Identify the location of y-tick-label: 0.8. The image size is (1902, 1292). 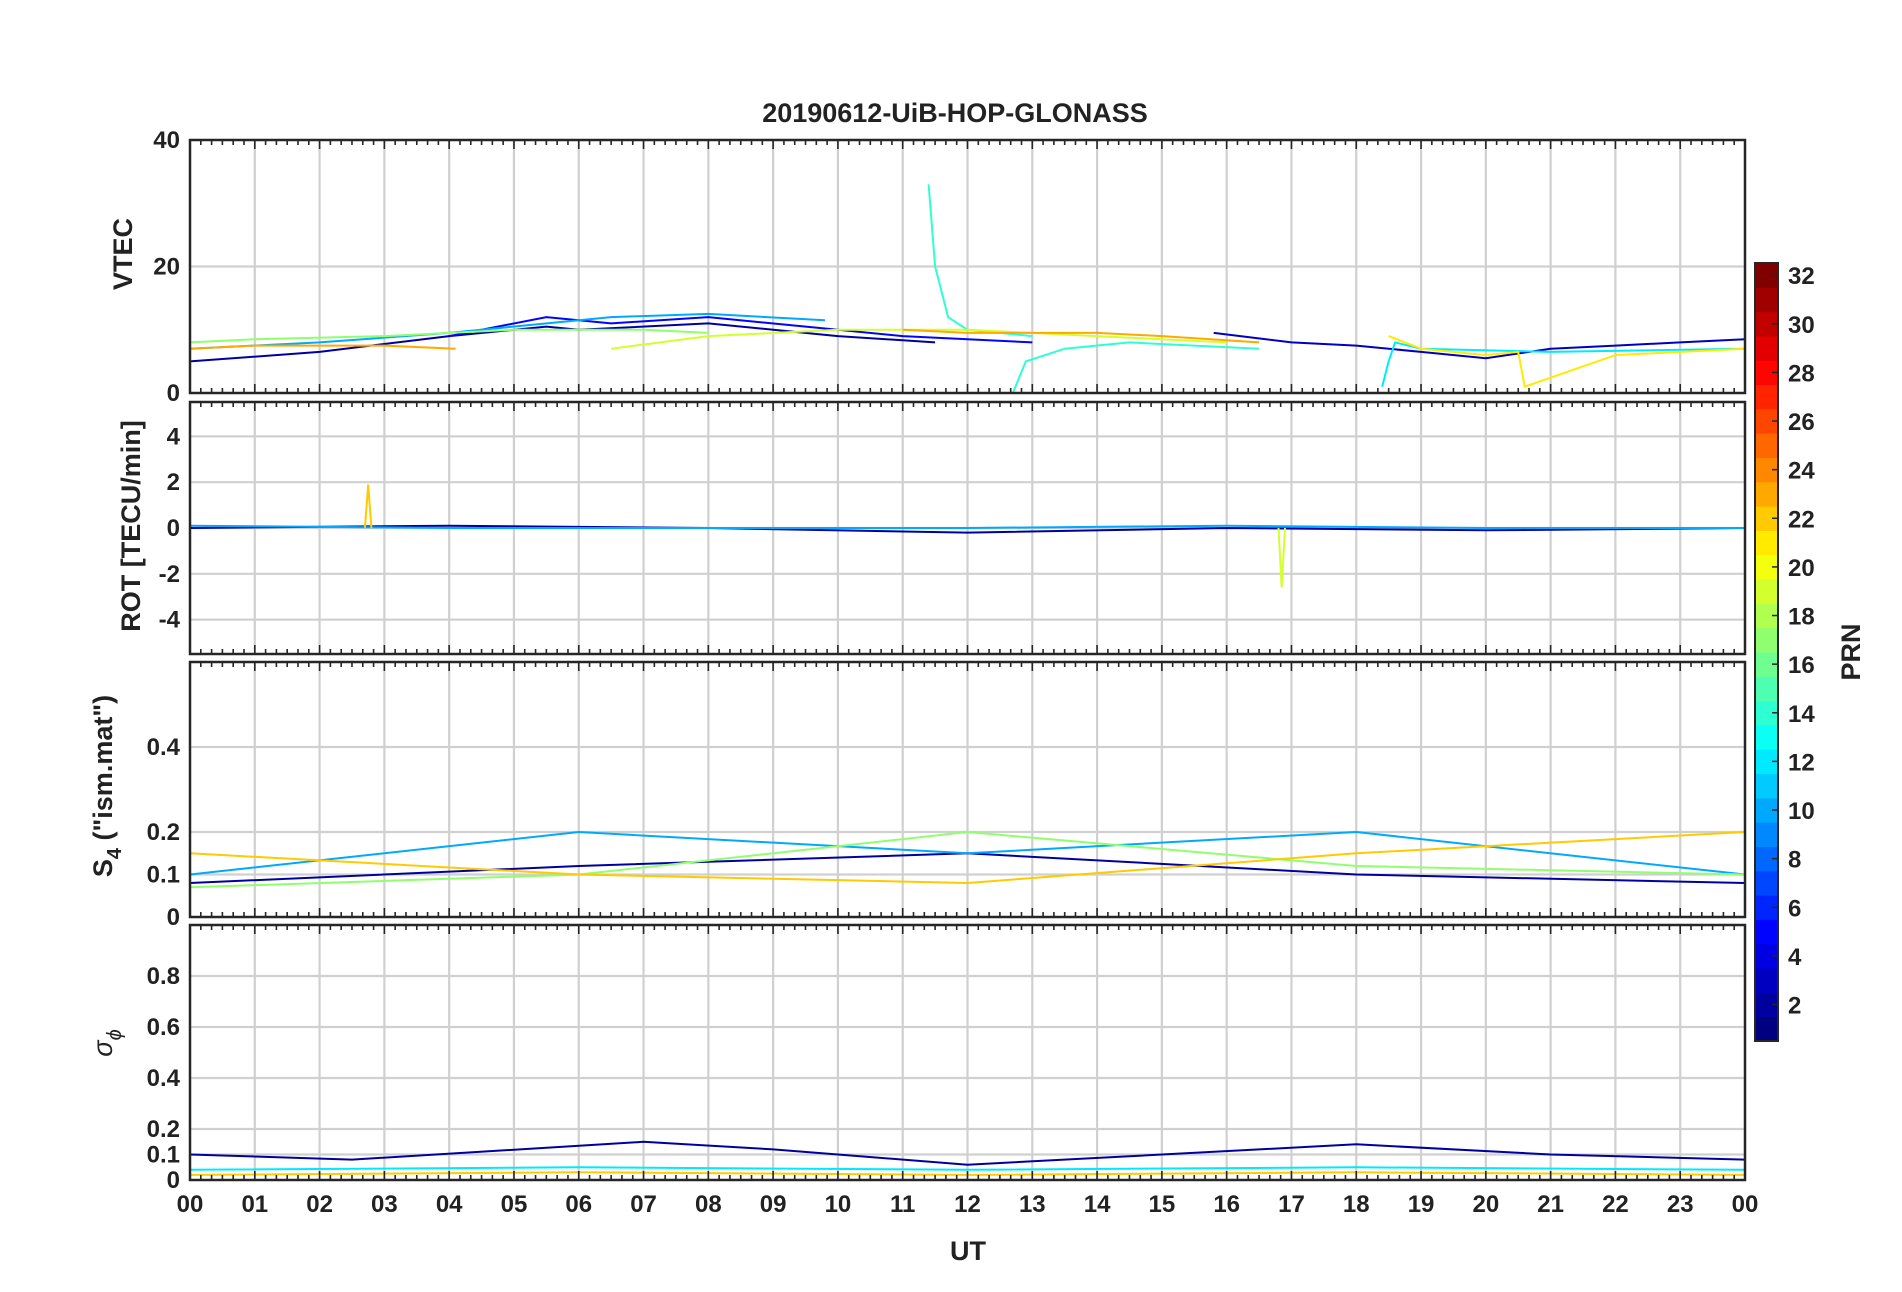
(163, 976).